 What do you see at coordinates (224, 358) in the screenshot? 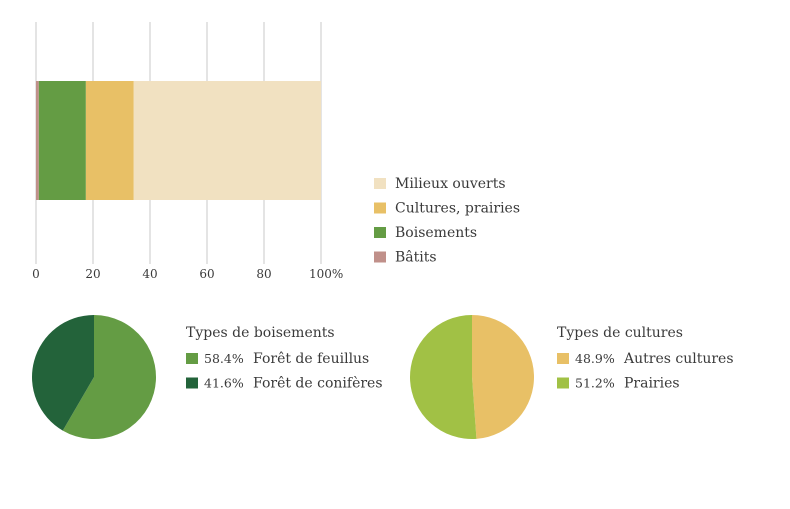
I see `slice-percent: 58.4%` at bounding box center [224, 358].